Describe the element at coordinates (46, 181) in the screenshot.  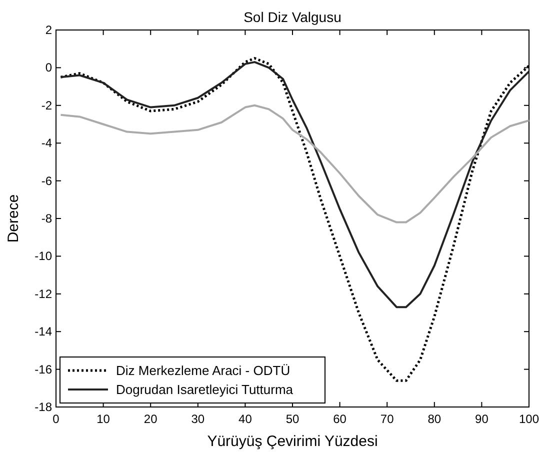
I see `y-tick-label: -6` at that location.